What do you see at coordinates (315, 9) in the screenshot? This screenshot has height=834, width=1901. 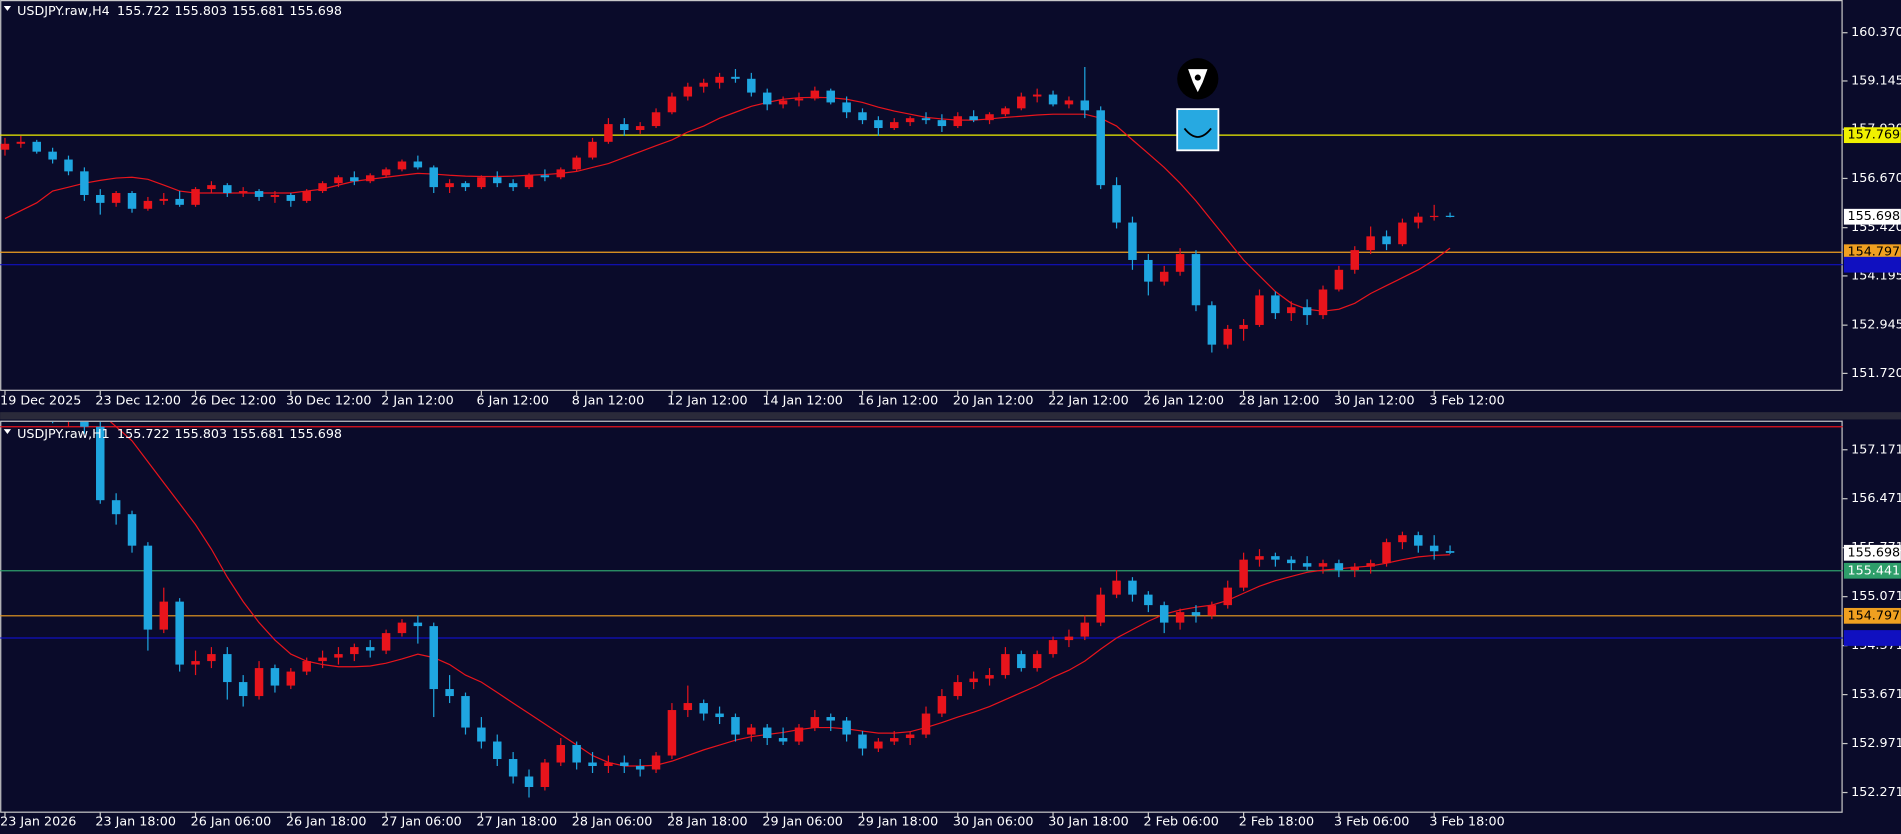 I see `close: 155.698` at bounding box center [315, 9].